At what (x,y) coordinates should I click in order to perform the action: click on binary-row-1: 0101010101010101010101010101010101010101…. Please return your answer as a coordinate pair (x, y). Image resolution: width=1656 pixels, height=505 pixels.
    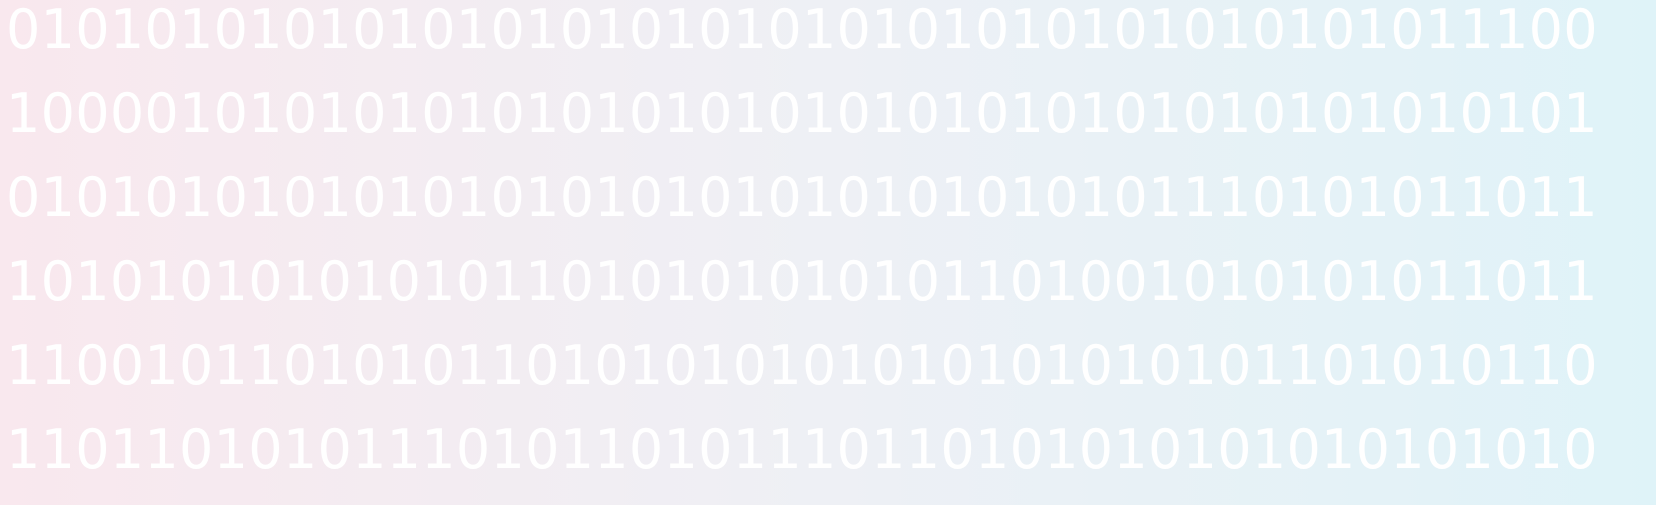
    Looking at the image, I should click on (802, 30).